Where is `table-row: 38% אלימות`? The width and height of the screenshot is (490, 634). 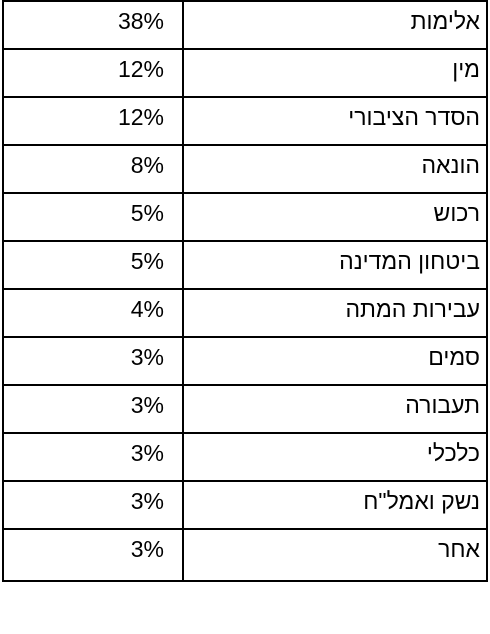
table-row: 38% אלימות is located at coordinates (245, 25).